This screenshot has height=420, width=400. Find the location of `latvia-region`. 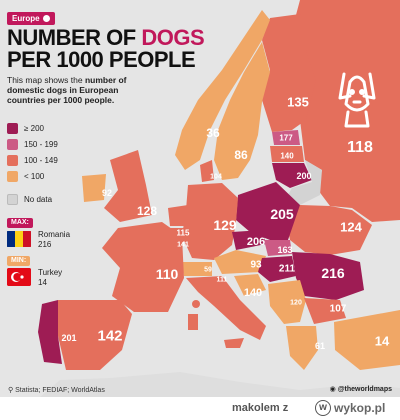

latvia-region is located at coordinates (287, 154).